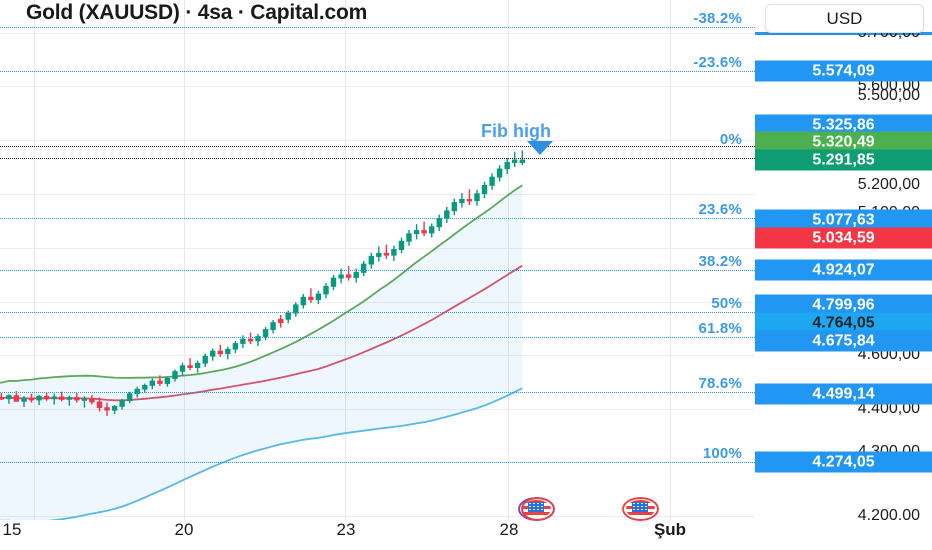 The image size is (932, 550). What do you see at coordinates (843, 142) in the screenshot?
I see `price-badge-band-upper: 5.320,49` at bounding box center [843, 142].